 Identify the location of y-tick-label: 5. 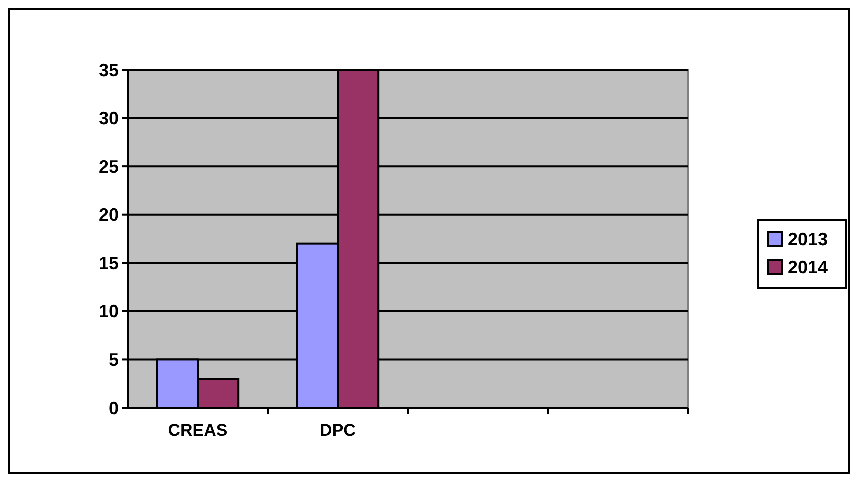
(113, 360).